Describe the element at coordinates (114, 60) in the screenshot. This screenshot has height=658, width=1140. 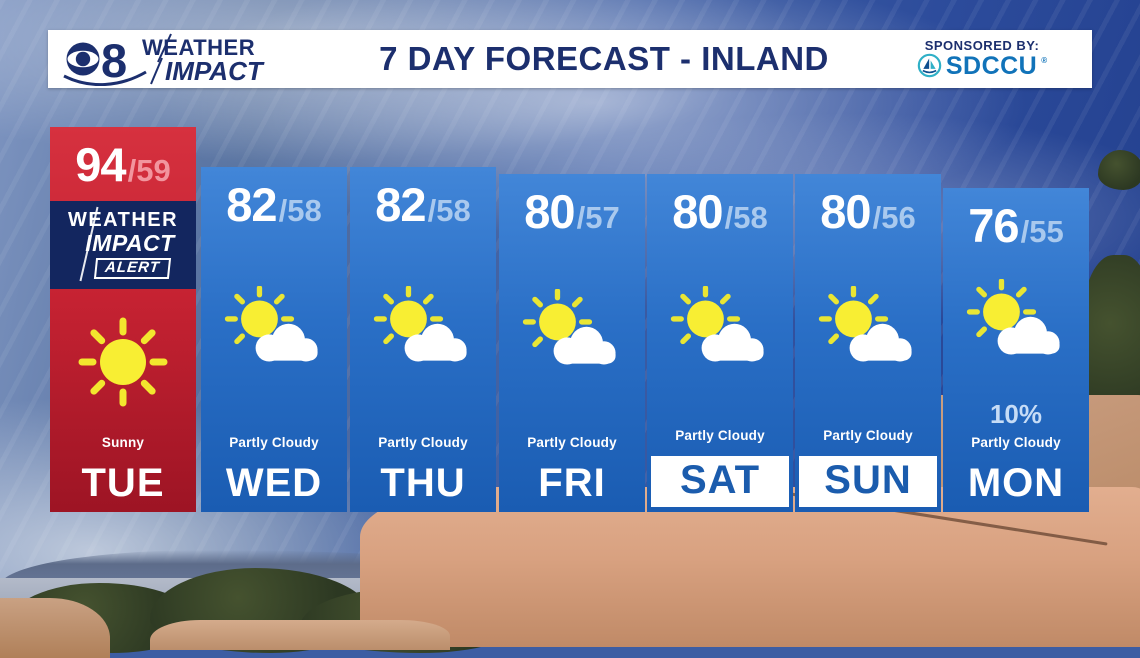
I see `station-number: 8` at that location.